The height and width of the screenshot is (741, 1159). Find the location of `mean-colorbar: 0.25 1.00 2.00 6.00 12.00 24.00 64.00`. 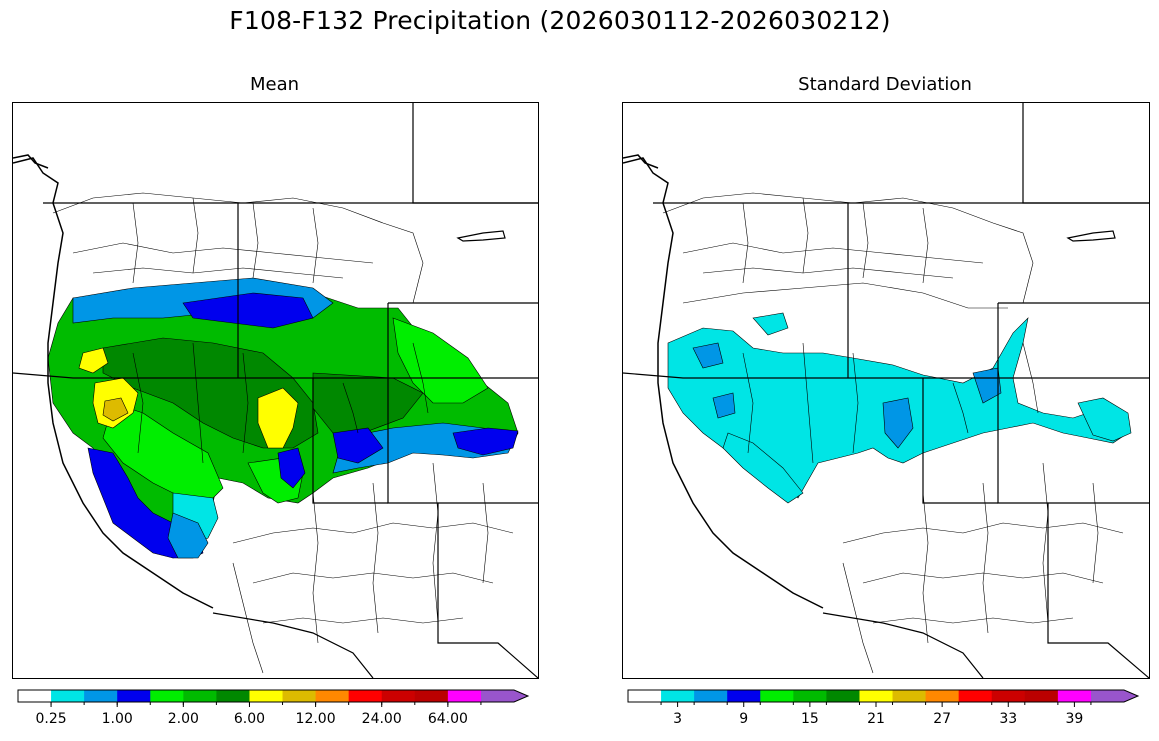

mean-colorbar: 0.25 1.00 2.00 6.00 12.00 24.00 64.00 is located at coordinates (273, 713).